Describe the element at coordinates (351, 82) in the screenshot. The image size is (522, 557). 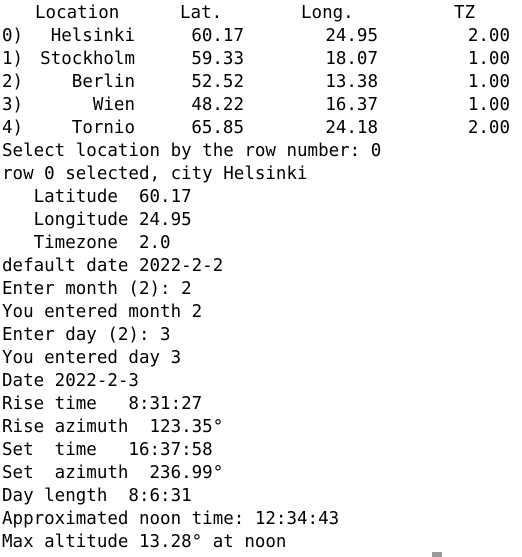
I see `row-longitude: 13.38` at that location.